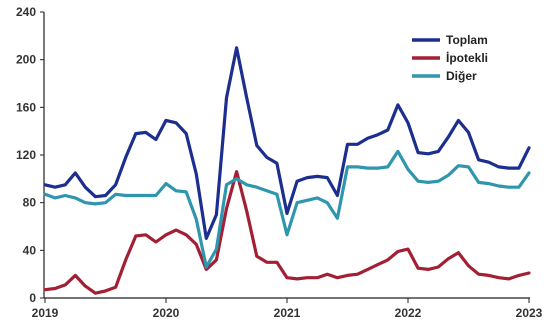  Describe the element at coordinates (30, 203) in the screenshot. I see `y-tick-label: 80` at that location.